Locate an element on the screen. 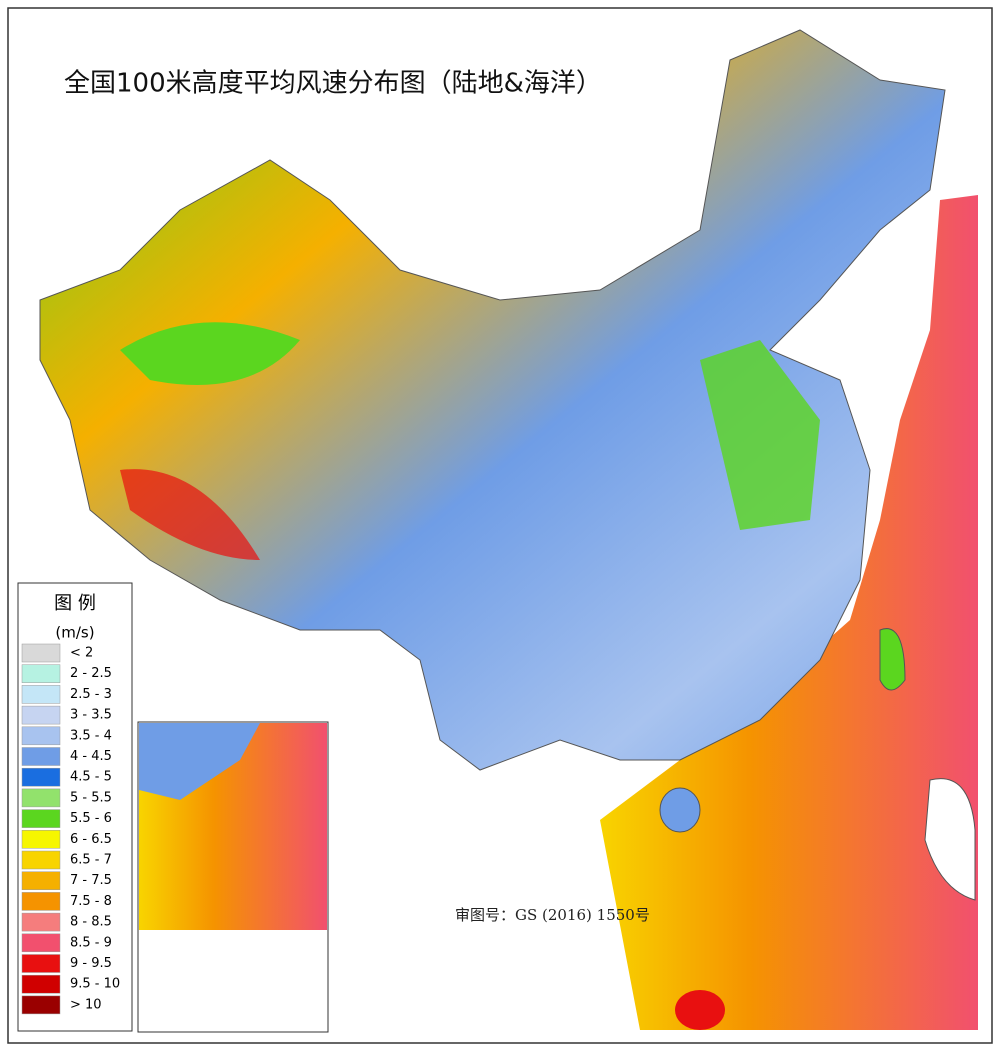 The height and width of the screenshot is (1055, 1000). legend-label: 7 - 7.5 is located at coordinates (91, 880).